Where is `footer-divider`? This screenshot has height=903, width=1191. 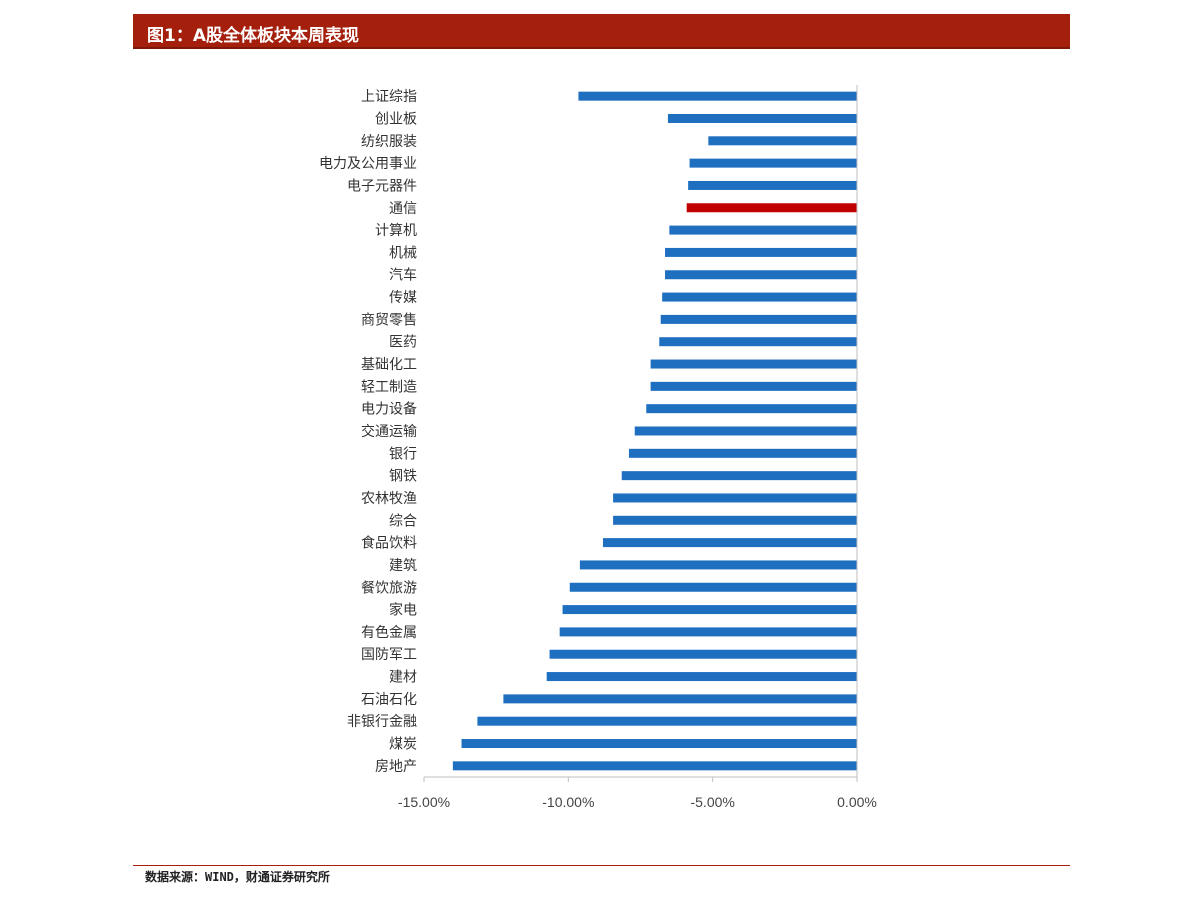 footer-divider is located at coordinates (601, 865).